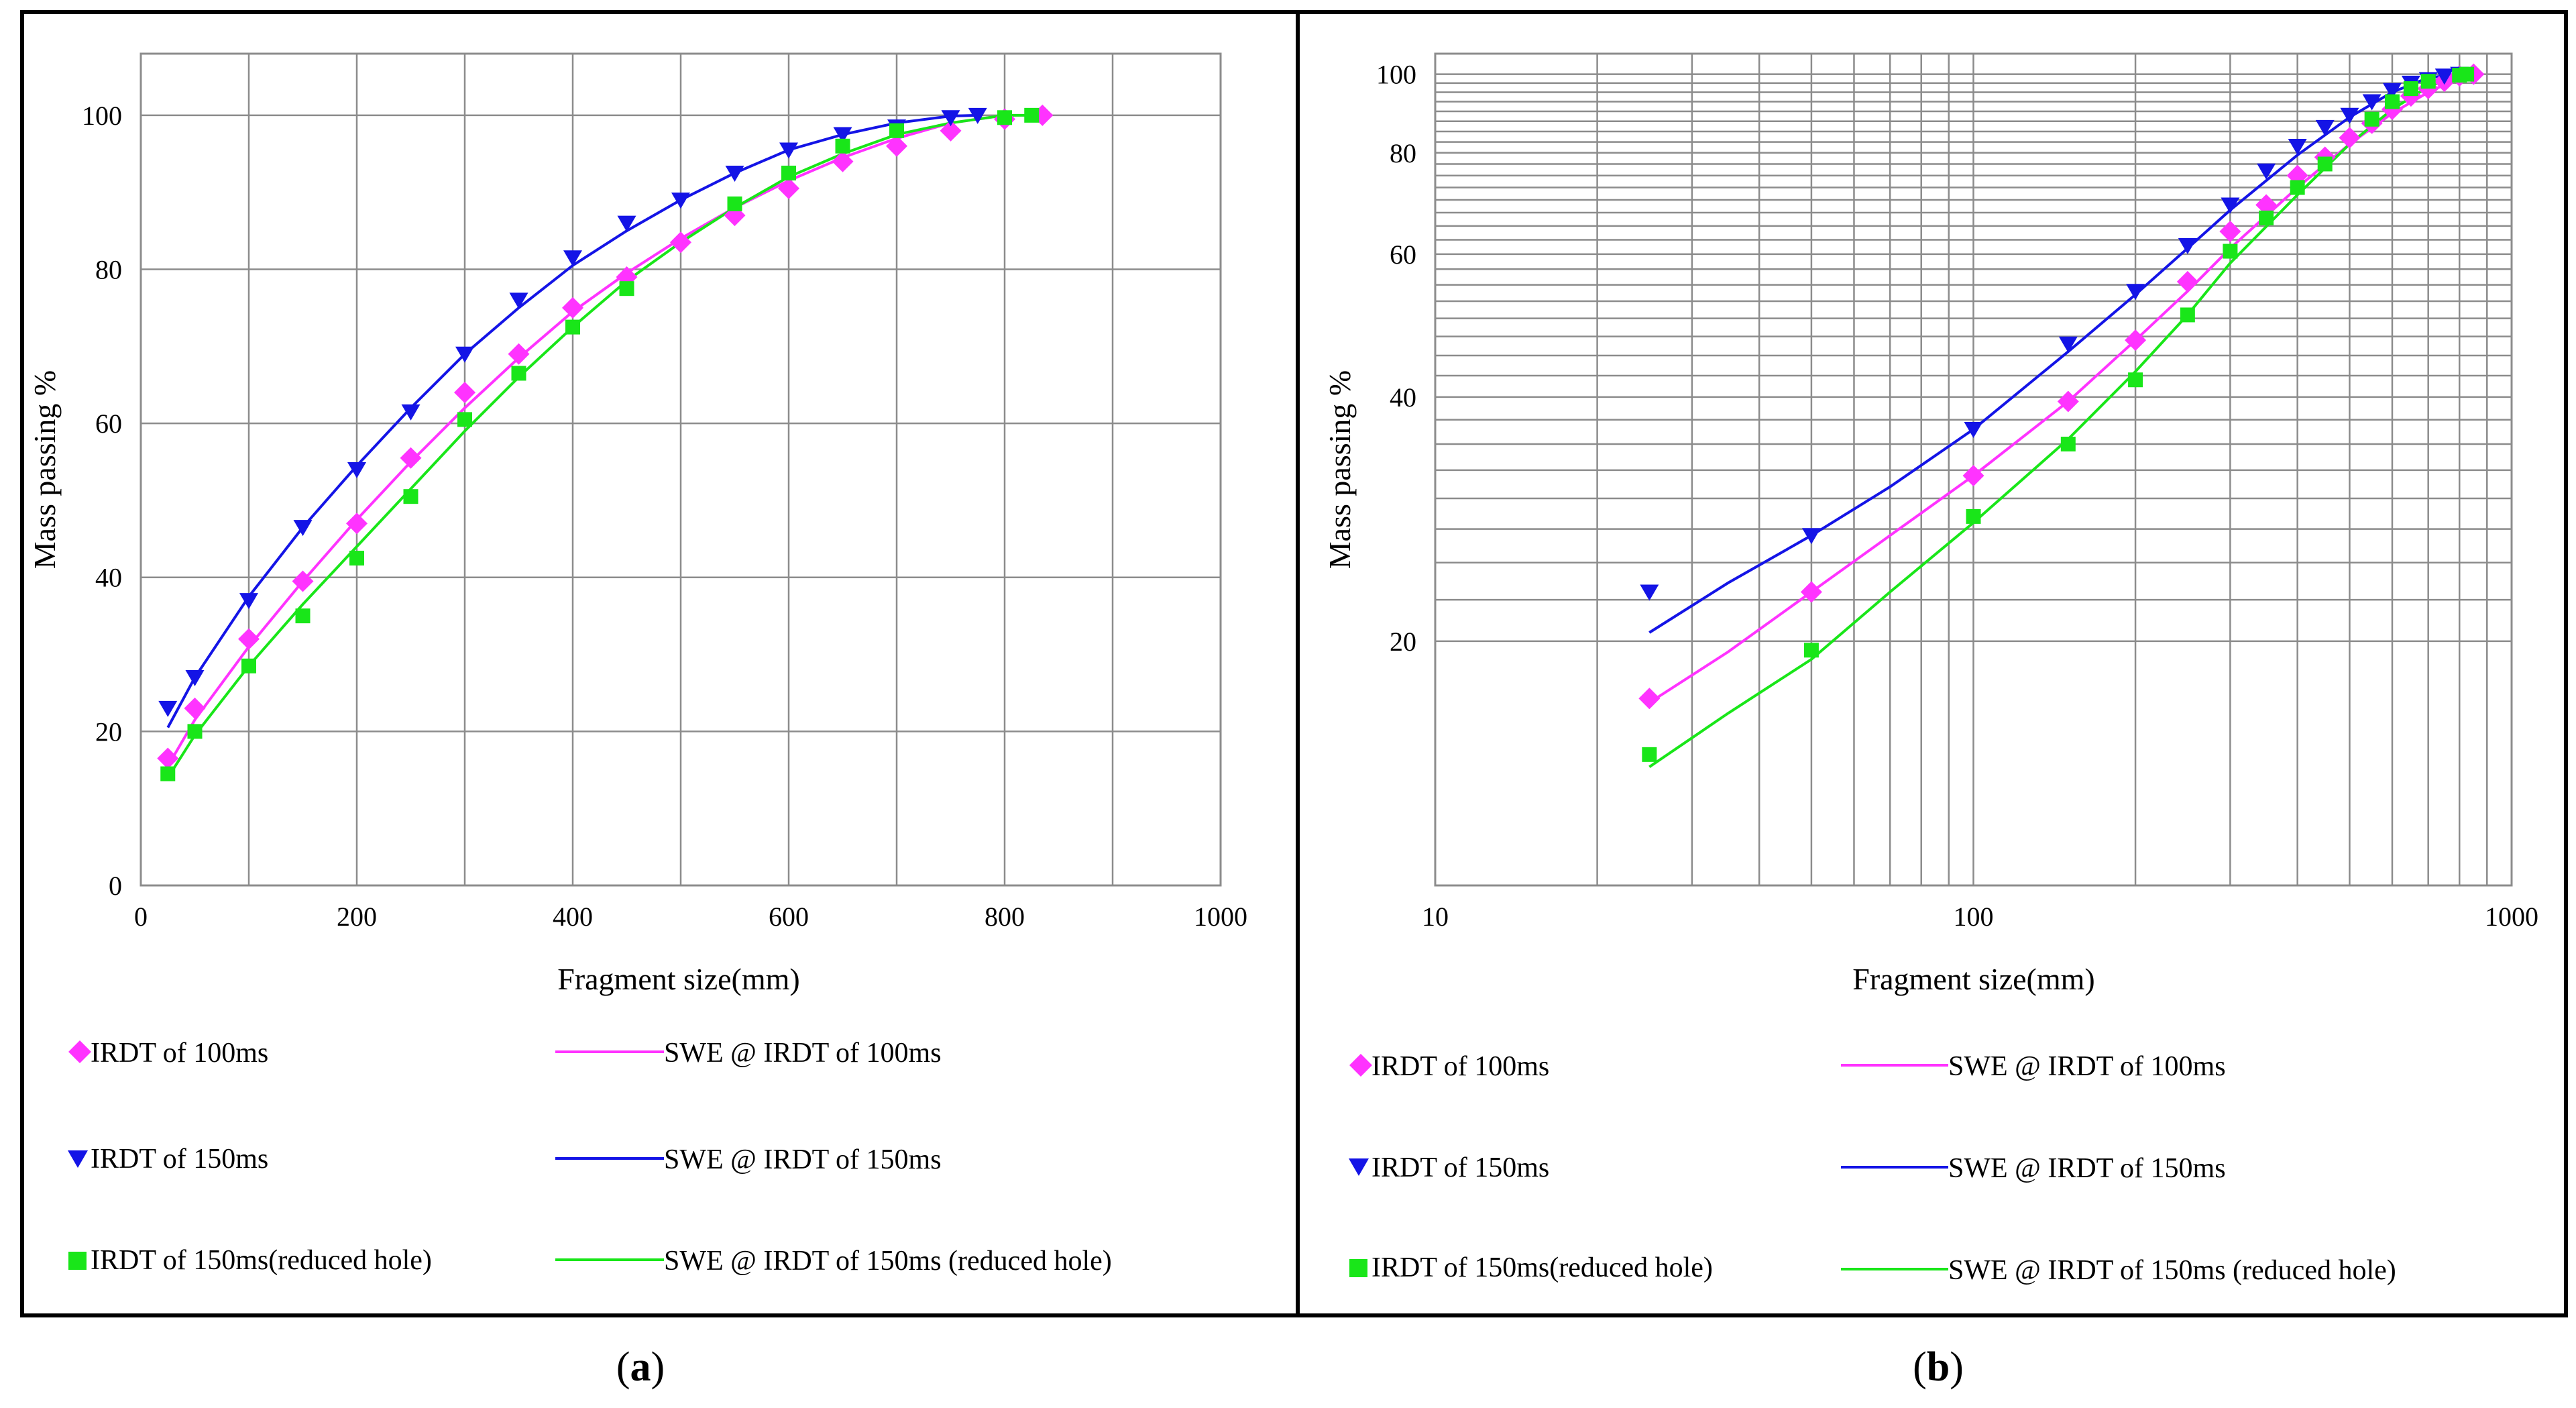 This screenshot has height=1408, width=2576. Describe the element at coordinates (803, 1053) in the screenshot. I see `legend-label-swe-100ms: SWE @ IRDT of 100ms` at that location.